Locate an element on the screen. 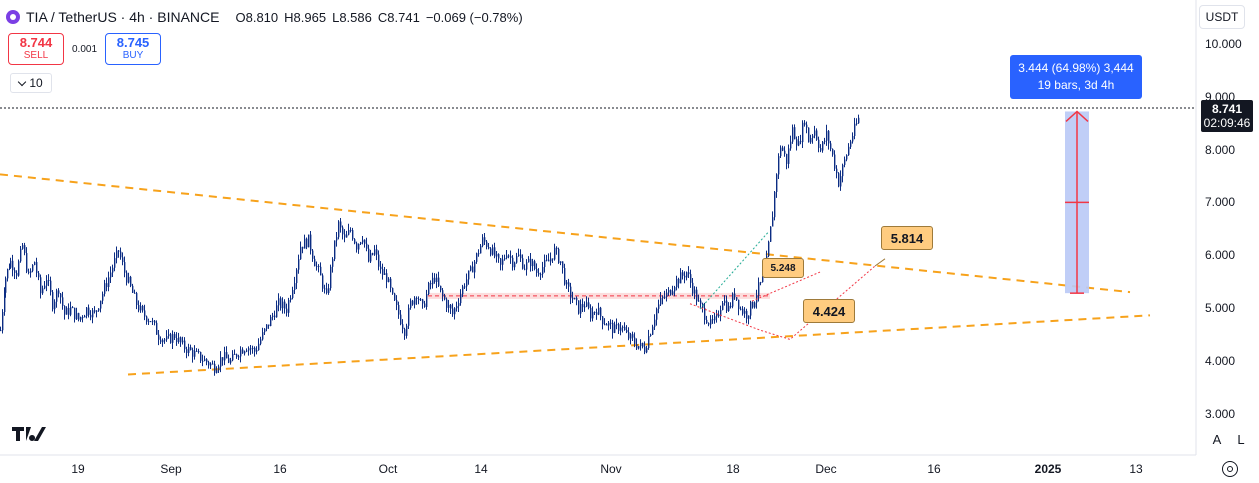 The image size is (1259, 483). projection-lines is located at coordinates (787, 286).